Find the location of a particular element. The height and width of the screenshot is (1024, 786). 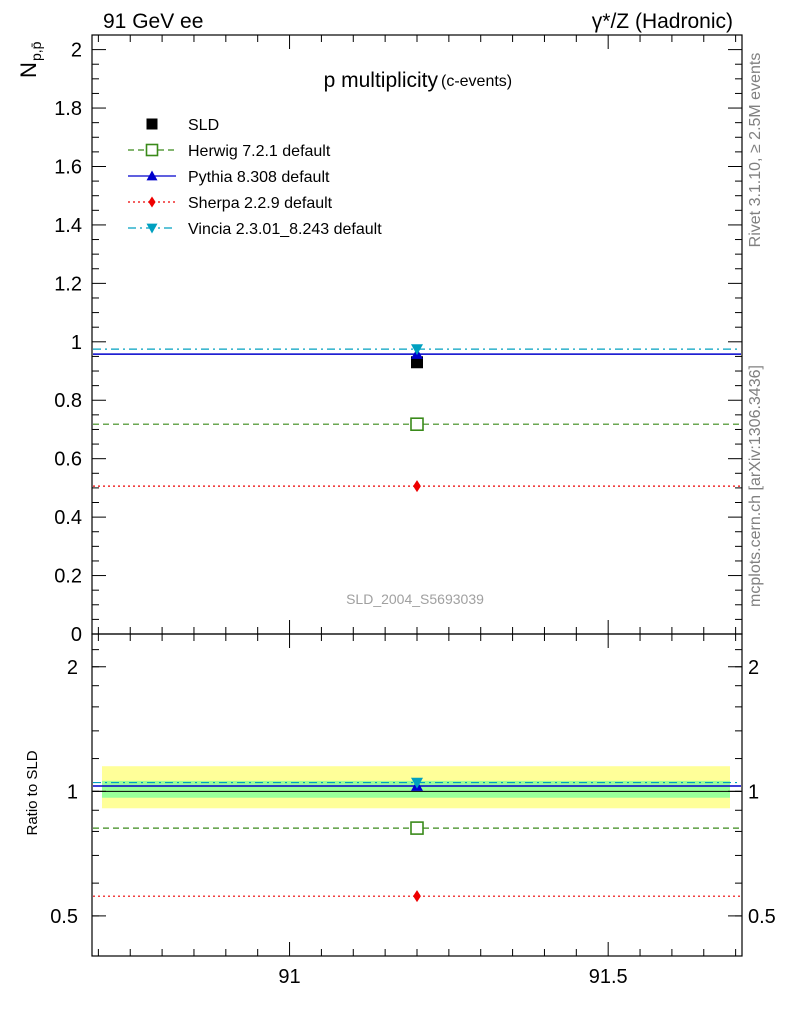

main-ytick-label: 1.2 is located at coordinates (68, 284).